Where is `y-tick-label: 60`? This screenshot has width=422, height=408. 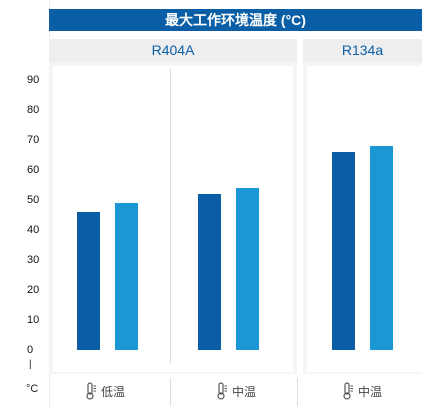 y-tick-label: 60 is located at coordinates (33, 170).